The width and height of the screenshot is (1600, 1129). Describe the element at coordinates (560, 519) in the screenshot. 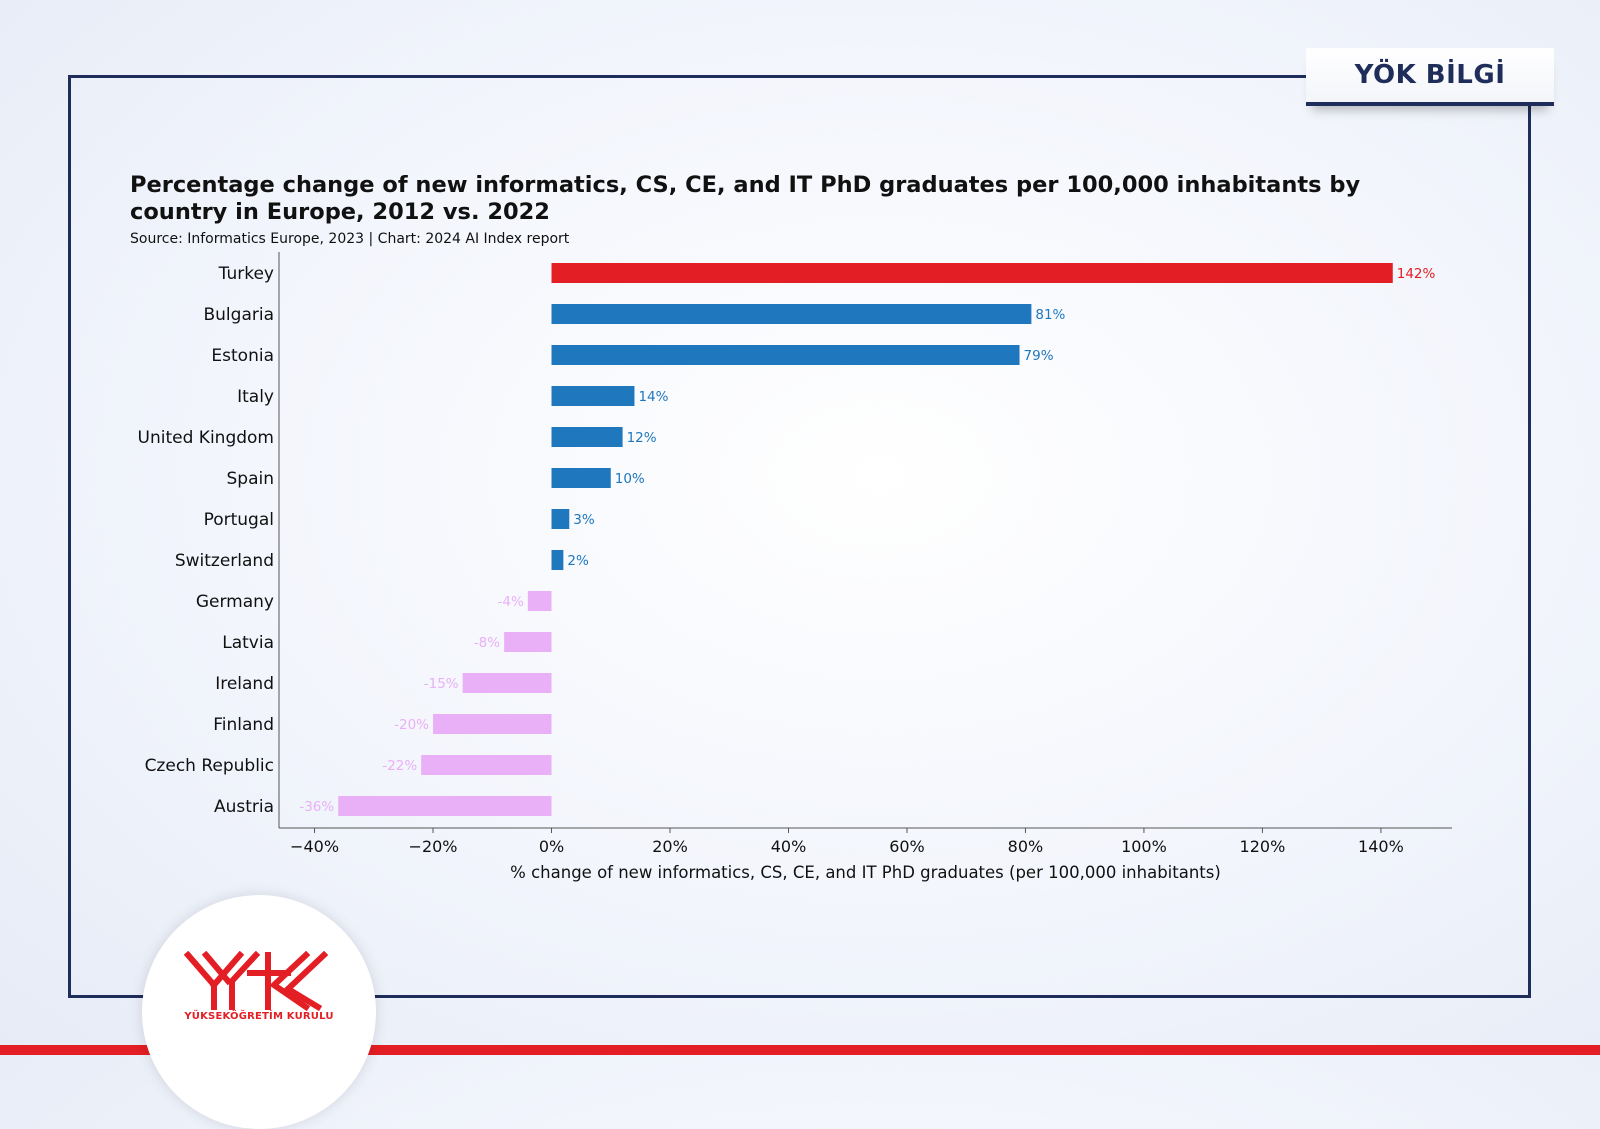

I see `bar-portugal` at that location.